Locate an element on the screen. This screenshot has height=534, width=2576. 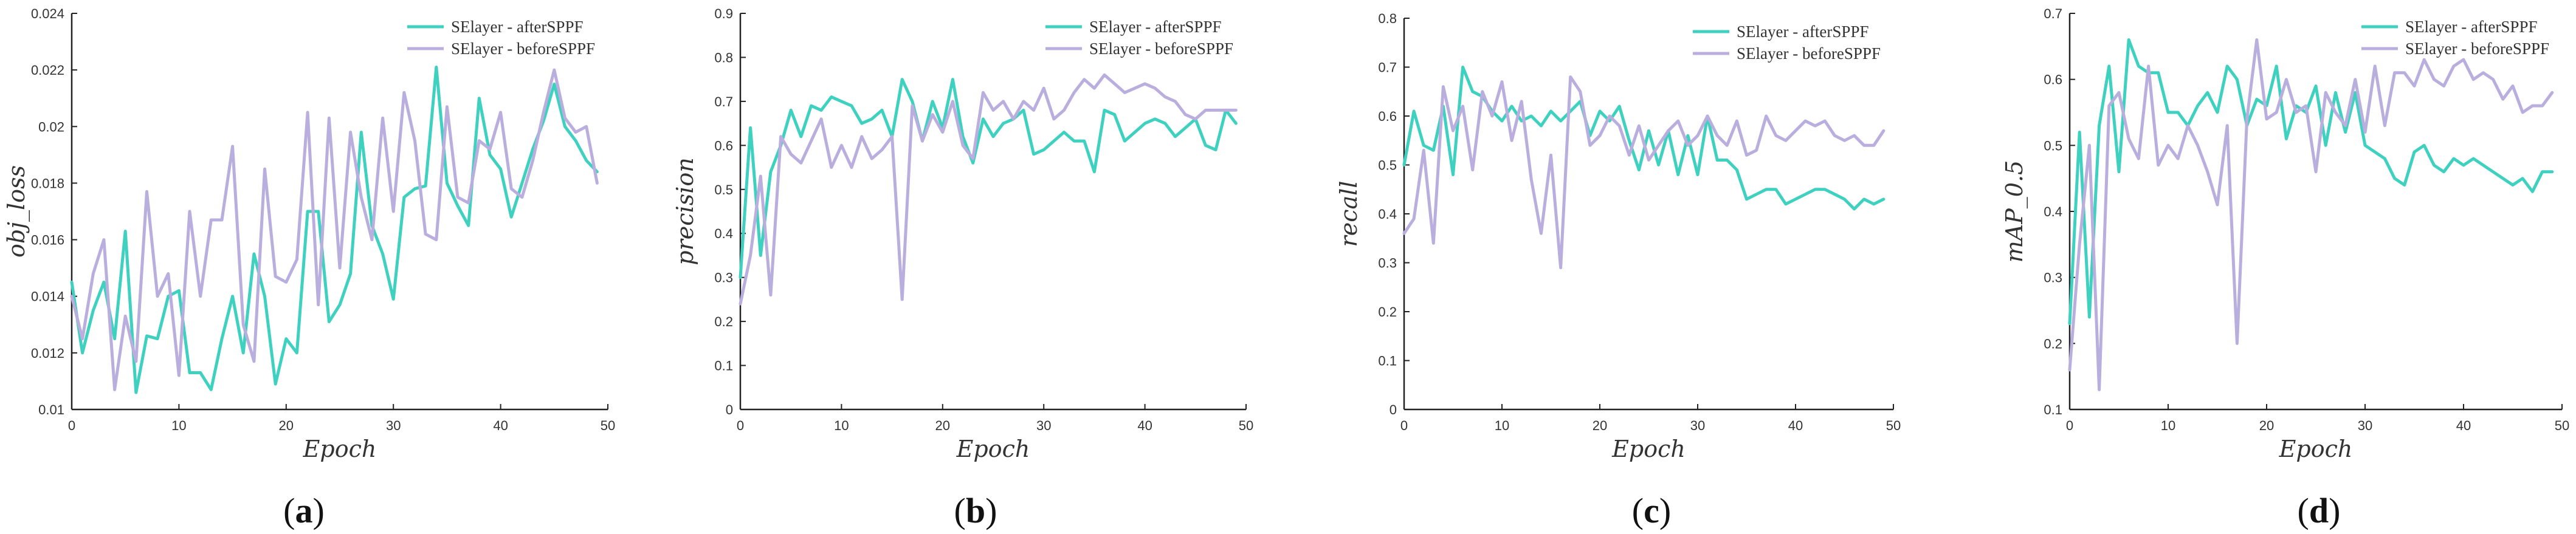
y-axis-title: recall is located at coordinates (1348, 214).